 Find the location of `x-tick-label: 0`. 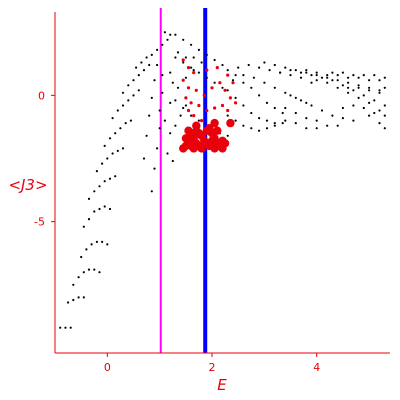

x-tick-label: 0 is located at coordinates (107, 367).